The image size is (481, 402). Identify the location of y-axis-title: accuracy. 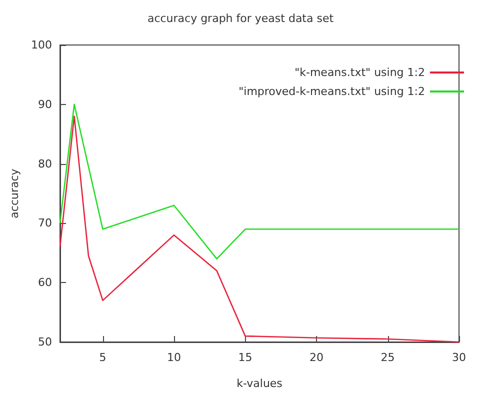
(15, 193).